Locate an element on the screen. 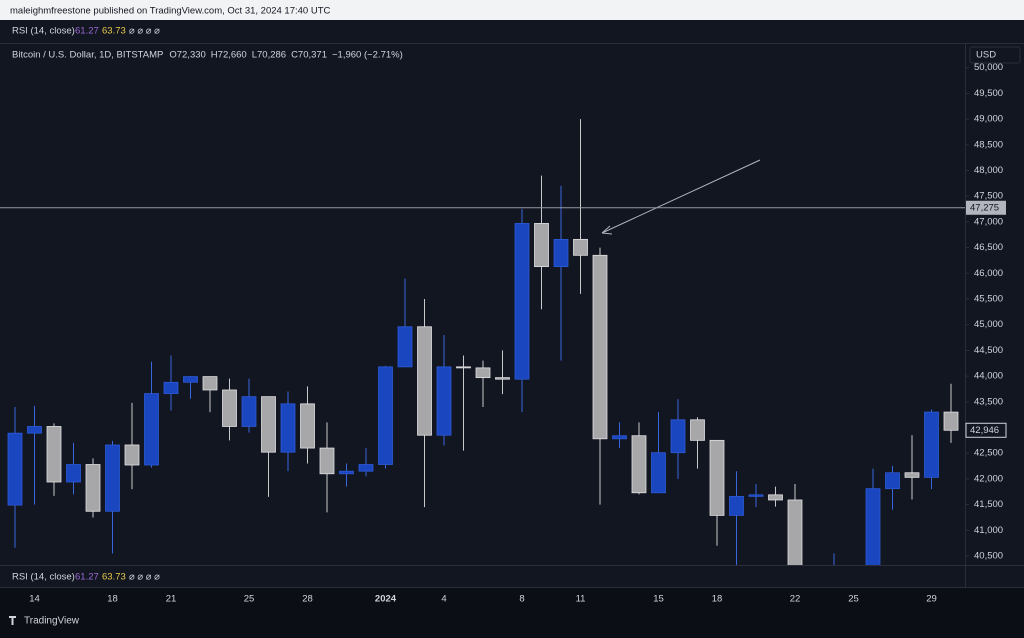  legend-symbol: Bitcoin / U.S. Dollar, 1D, BITSTAMP is located at coordinates (87, 55).